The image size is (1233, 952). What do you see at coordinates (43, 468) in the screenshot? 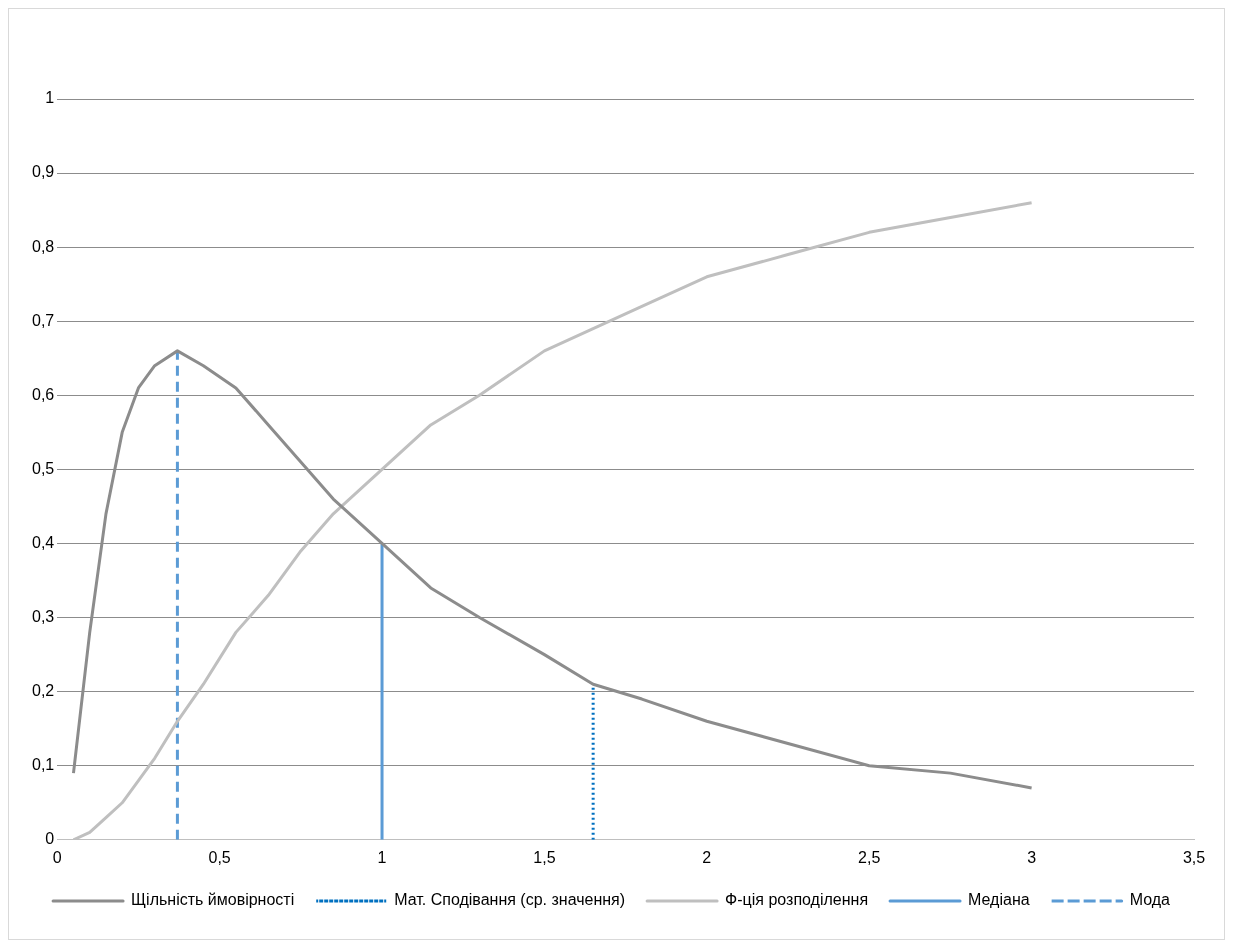
I see `y-tick-label: 0,5` at bounding box center [43, 468].